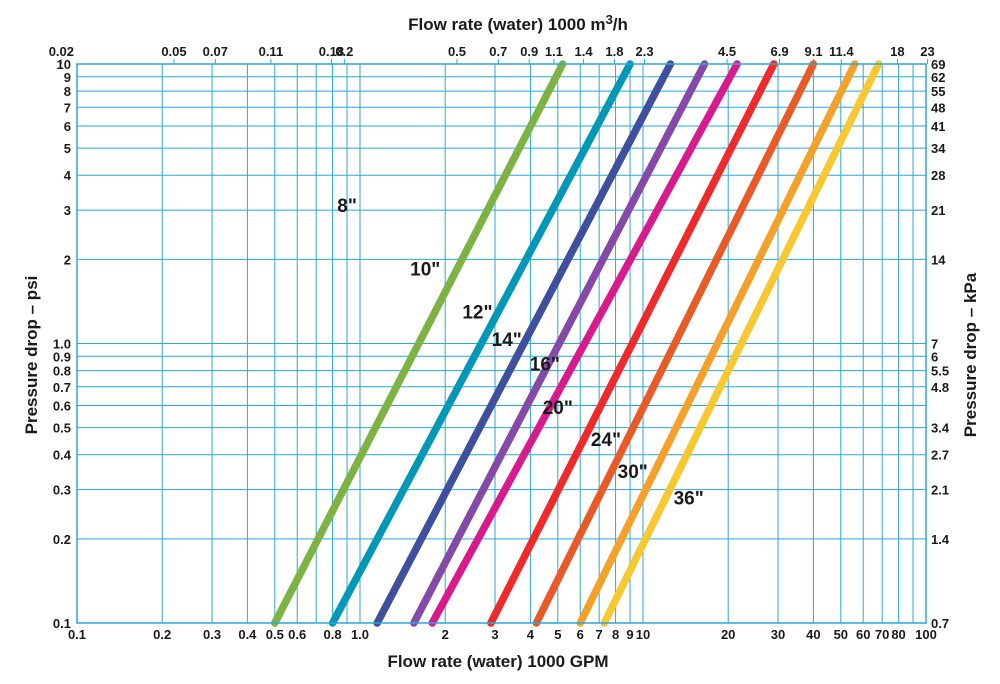 The width and height of the screenshot is (1000, 684). What do you see at coordinates (518, 23) in the screenshot?
I see `top-axis-title: Flow rate (water) 1000 m3/h` at bounding box center [518, 23].